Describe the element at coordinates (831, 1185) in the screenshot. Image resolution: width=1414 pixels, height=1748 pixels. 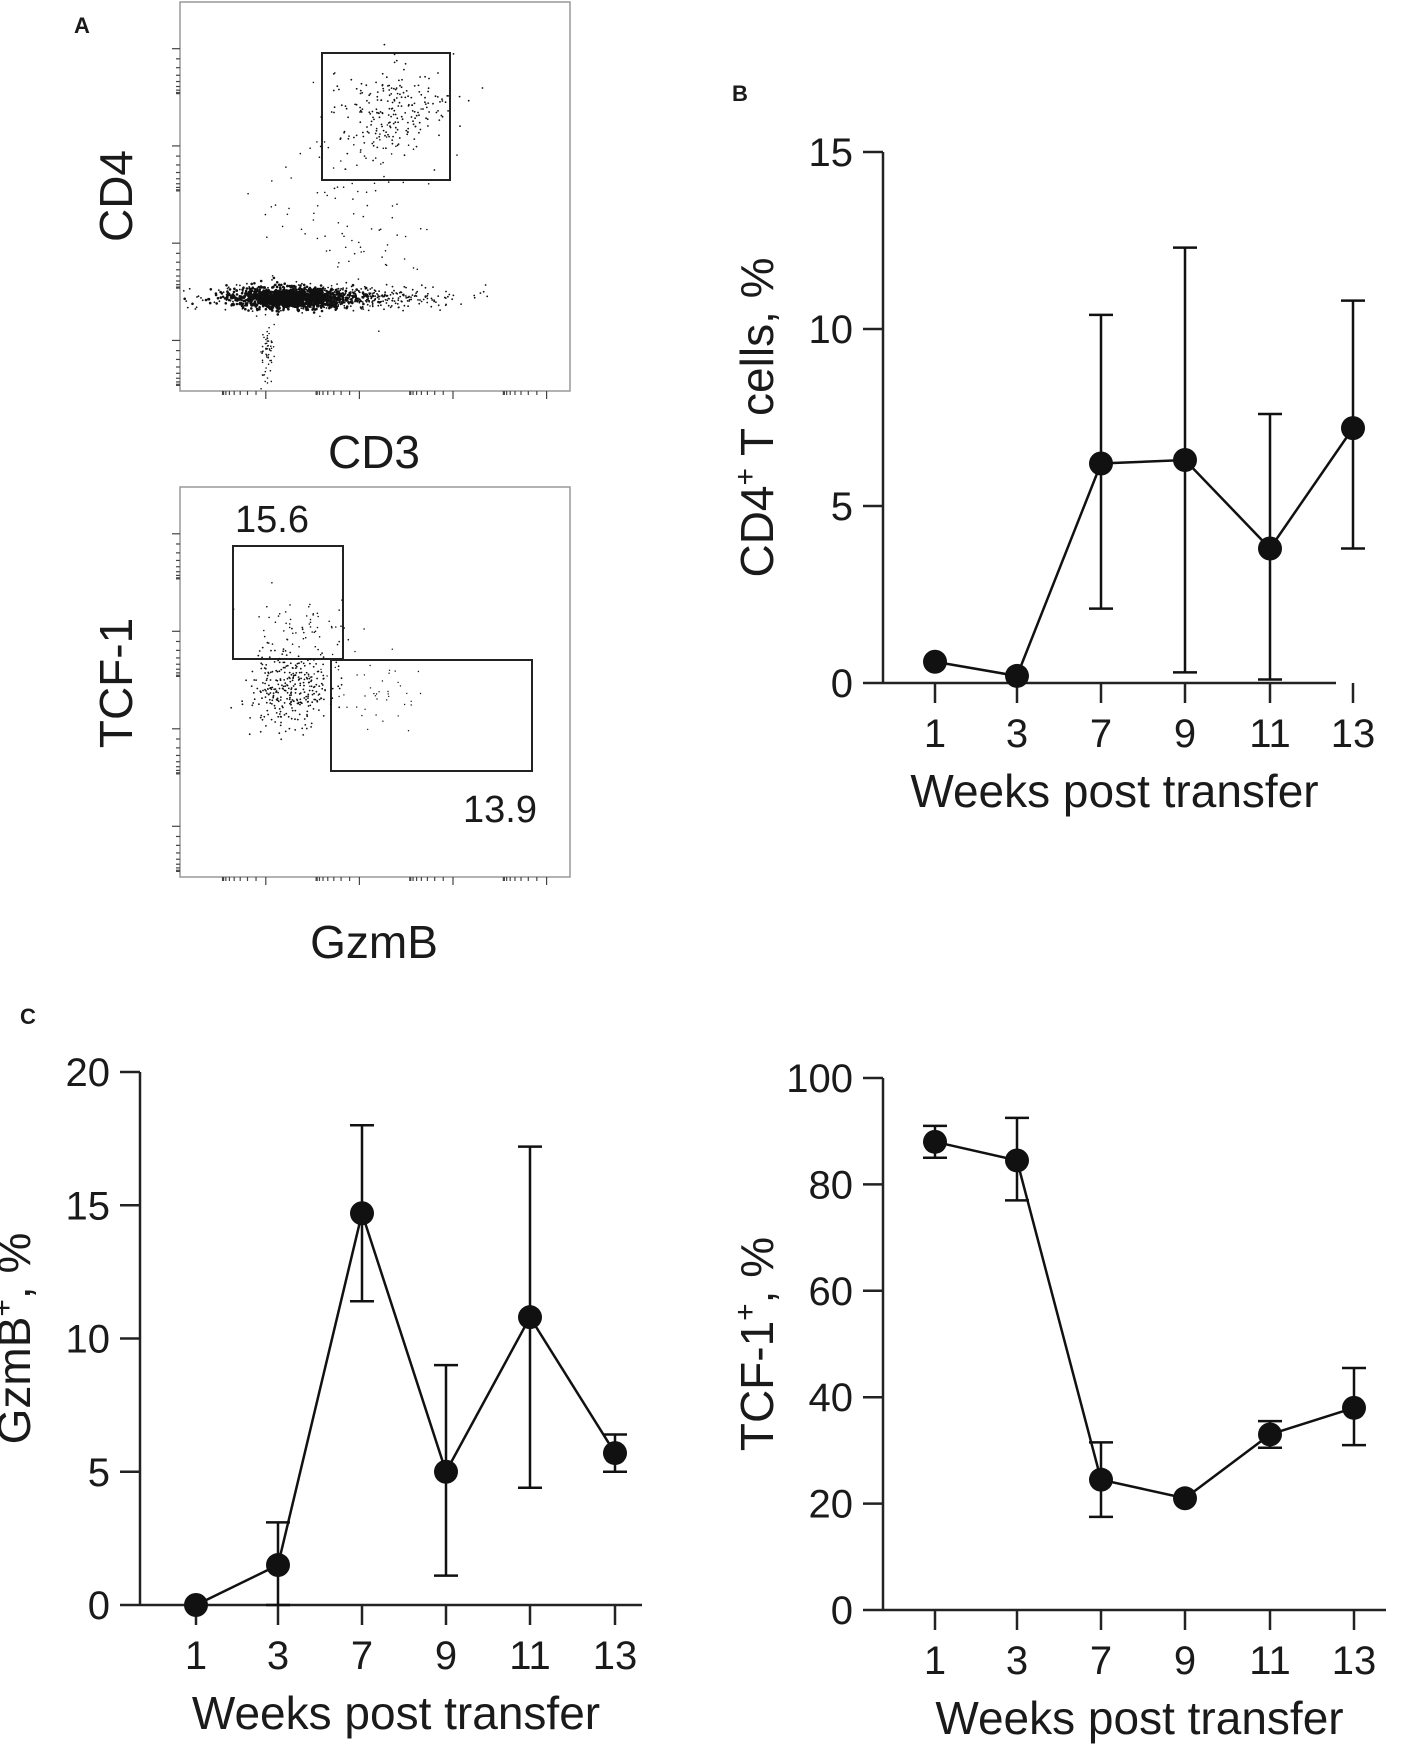
I see `y-tick-label: 80` at that location.